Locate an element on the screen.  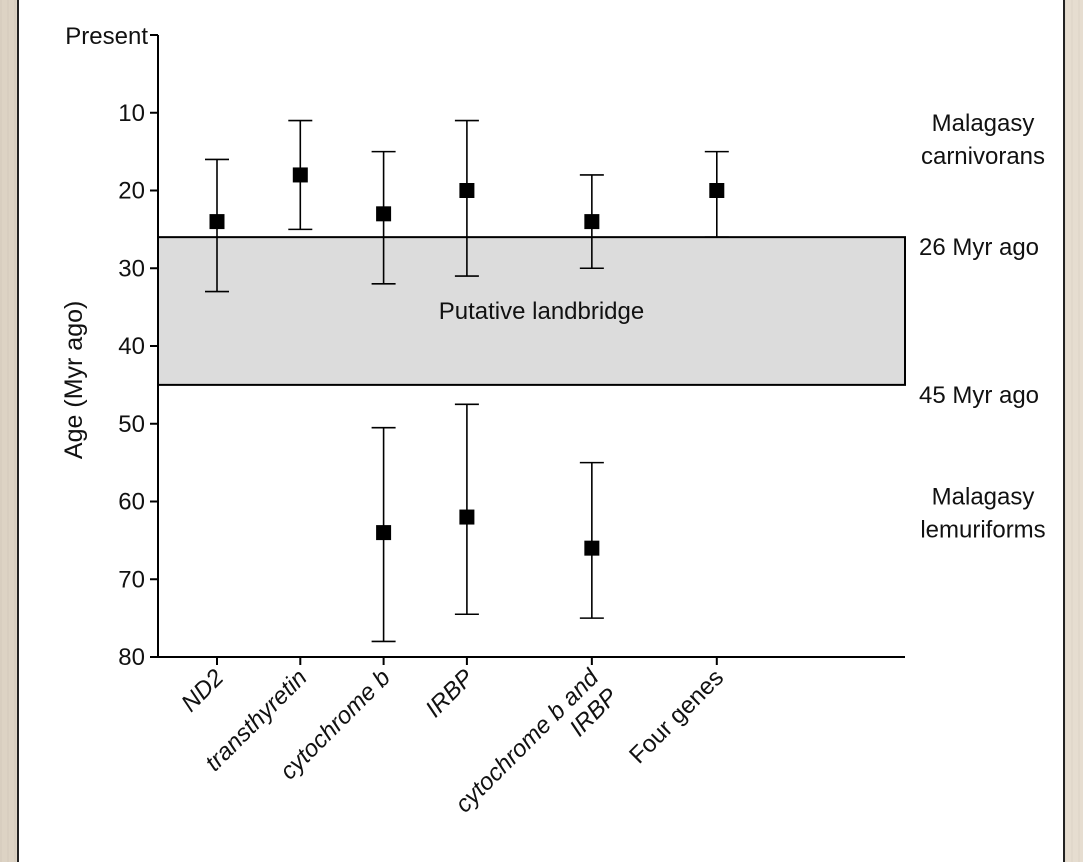
y-tick-label-30: 30 is located at coordinates (131, 268).